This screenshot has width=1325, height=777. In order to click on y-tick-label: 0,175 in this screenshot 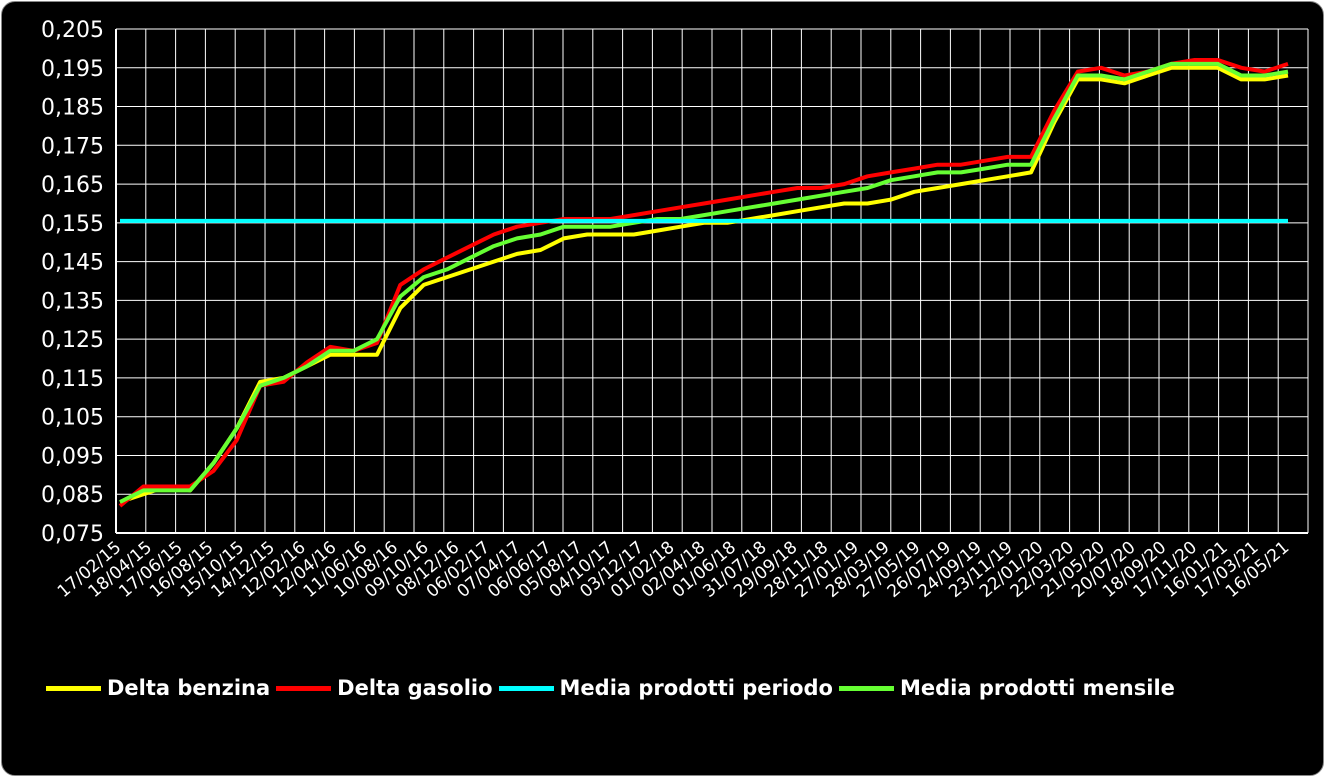, I will do `click(72, 146)`.